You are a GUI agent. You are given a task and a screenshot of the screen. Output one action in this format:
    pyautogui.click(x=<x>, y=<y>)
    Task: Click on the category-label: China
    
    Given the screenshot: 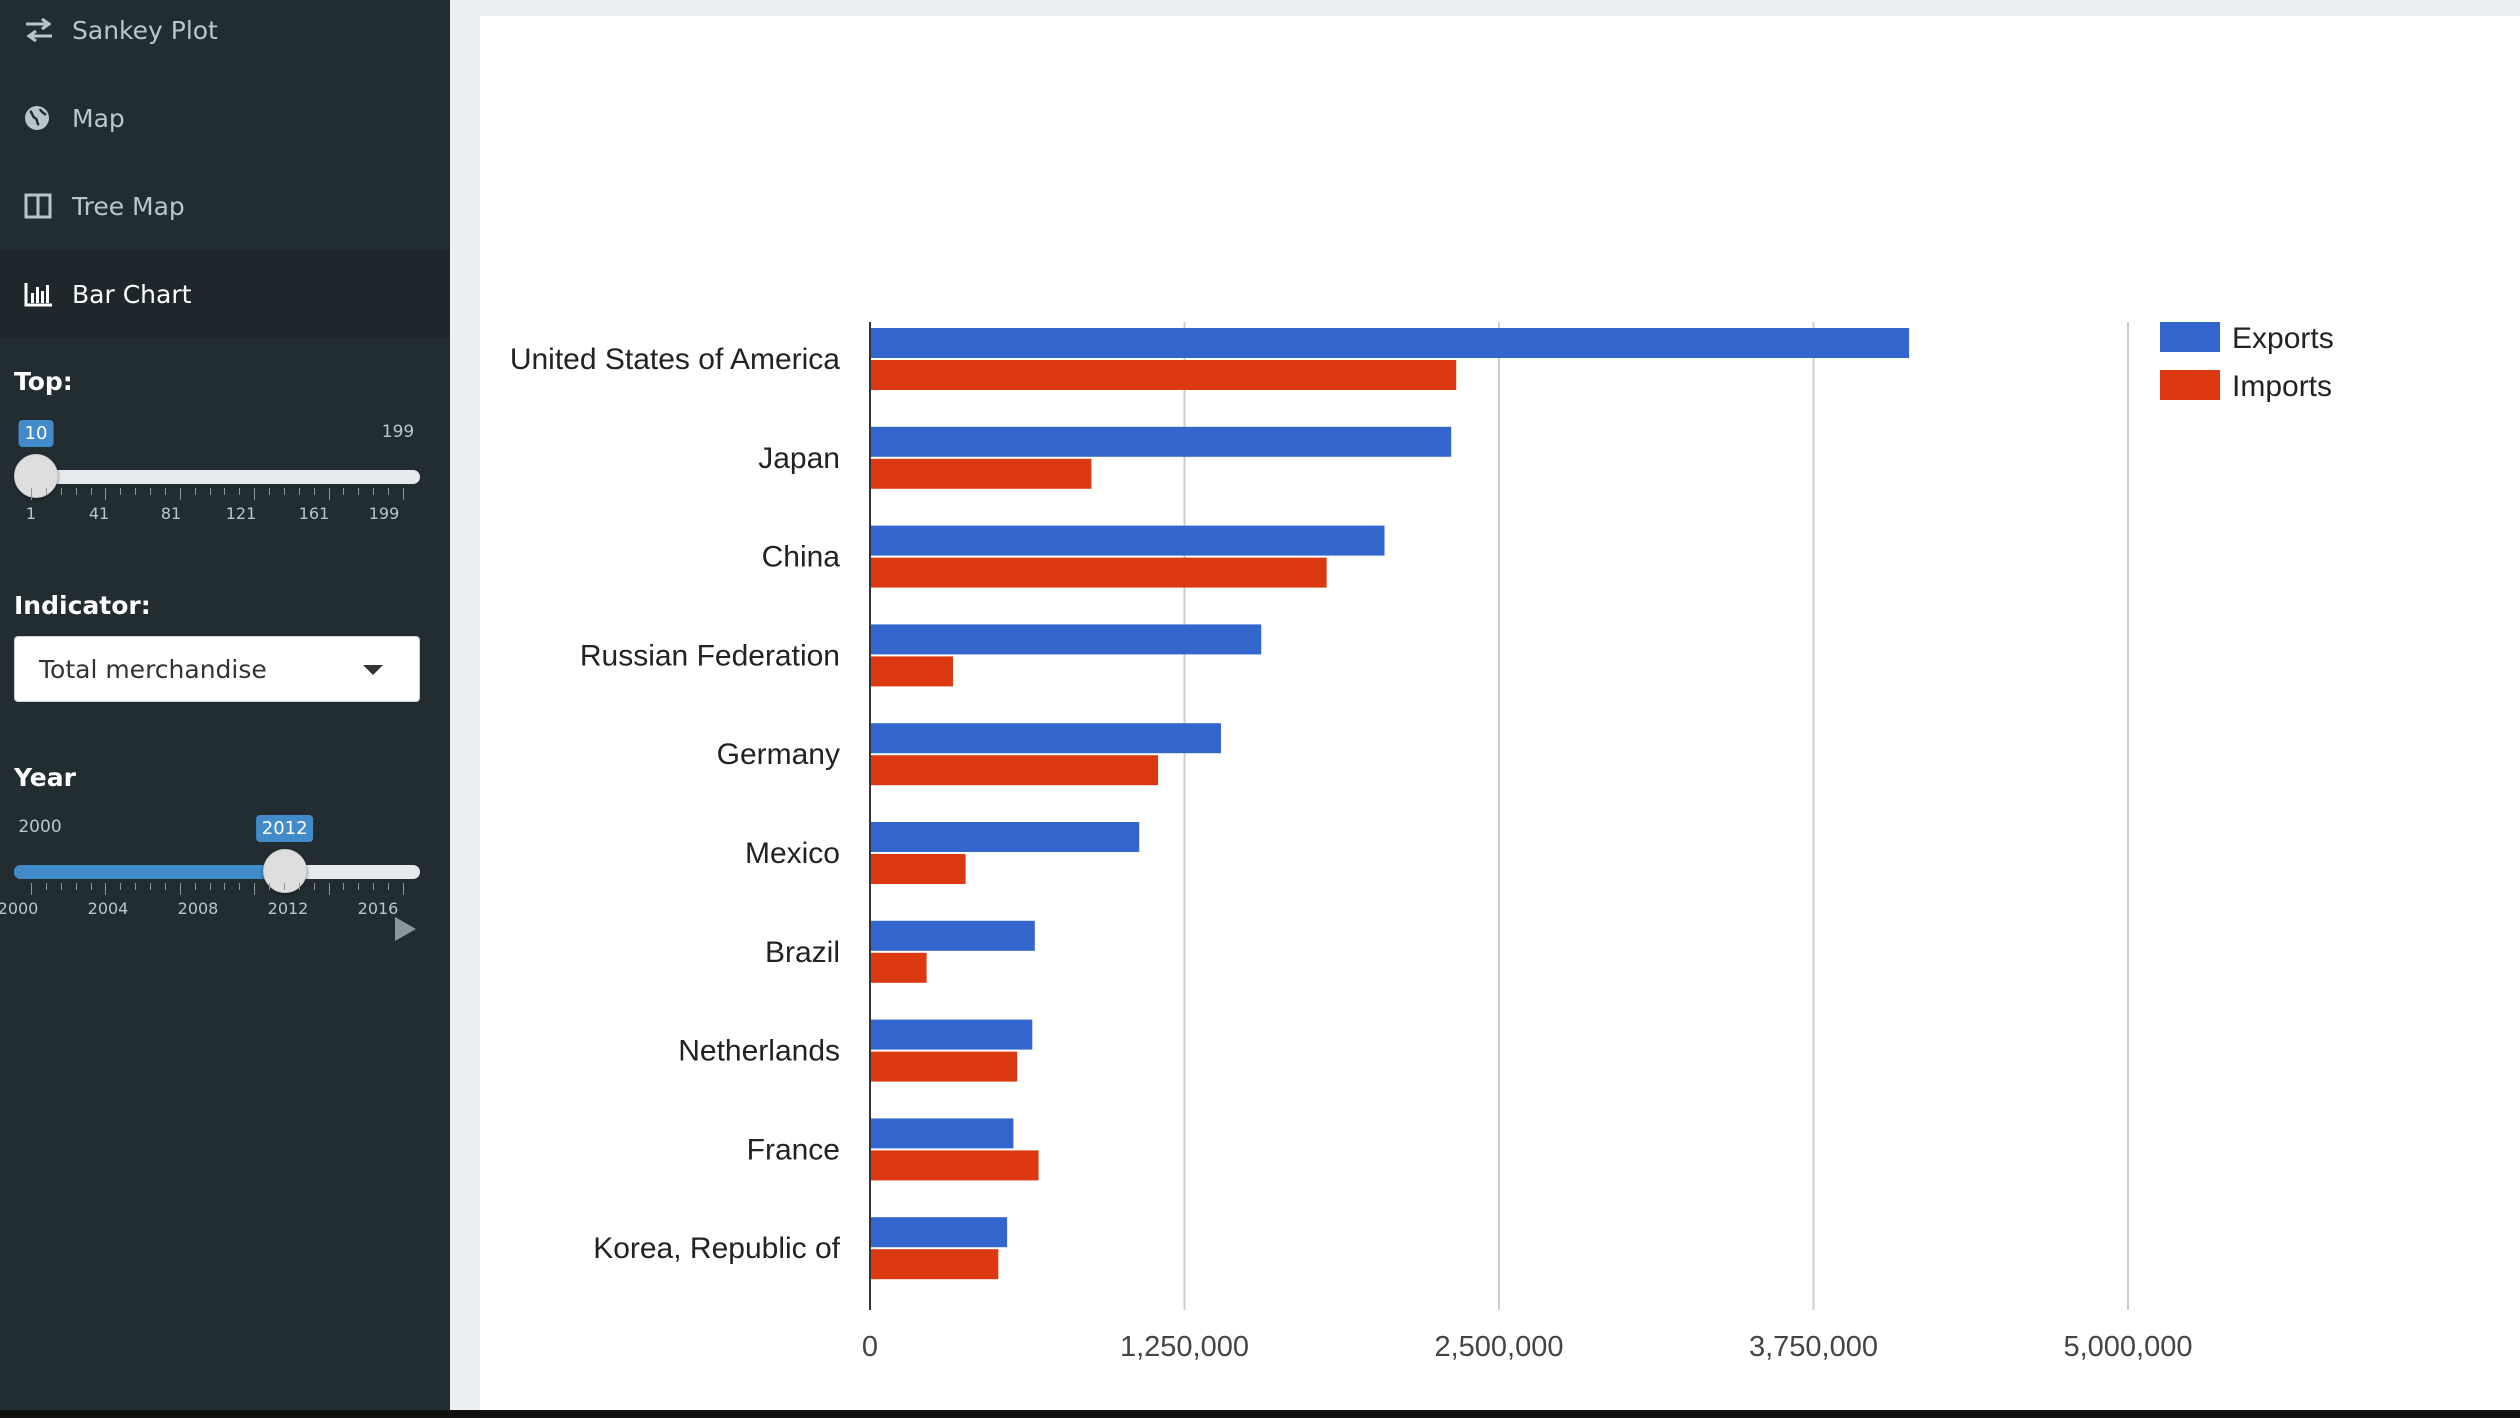 What is the action you would take?
    pyautogui.click(x=801, y=557)
    